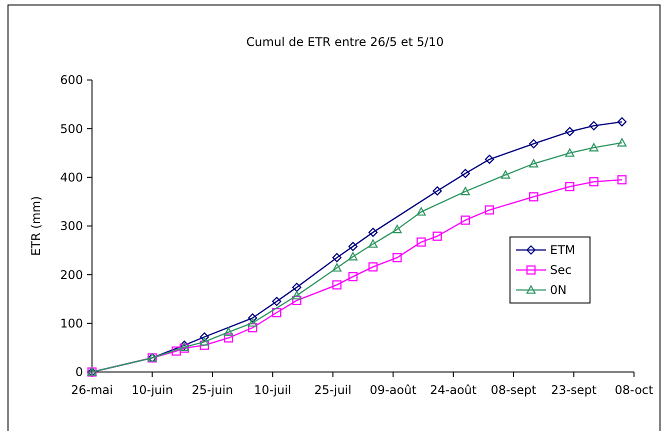  I want to click on x-tick-label: 25-juin, so click(213, 390).